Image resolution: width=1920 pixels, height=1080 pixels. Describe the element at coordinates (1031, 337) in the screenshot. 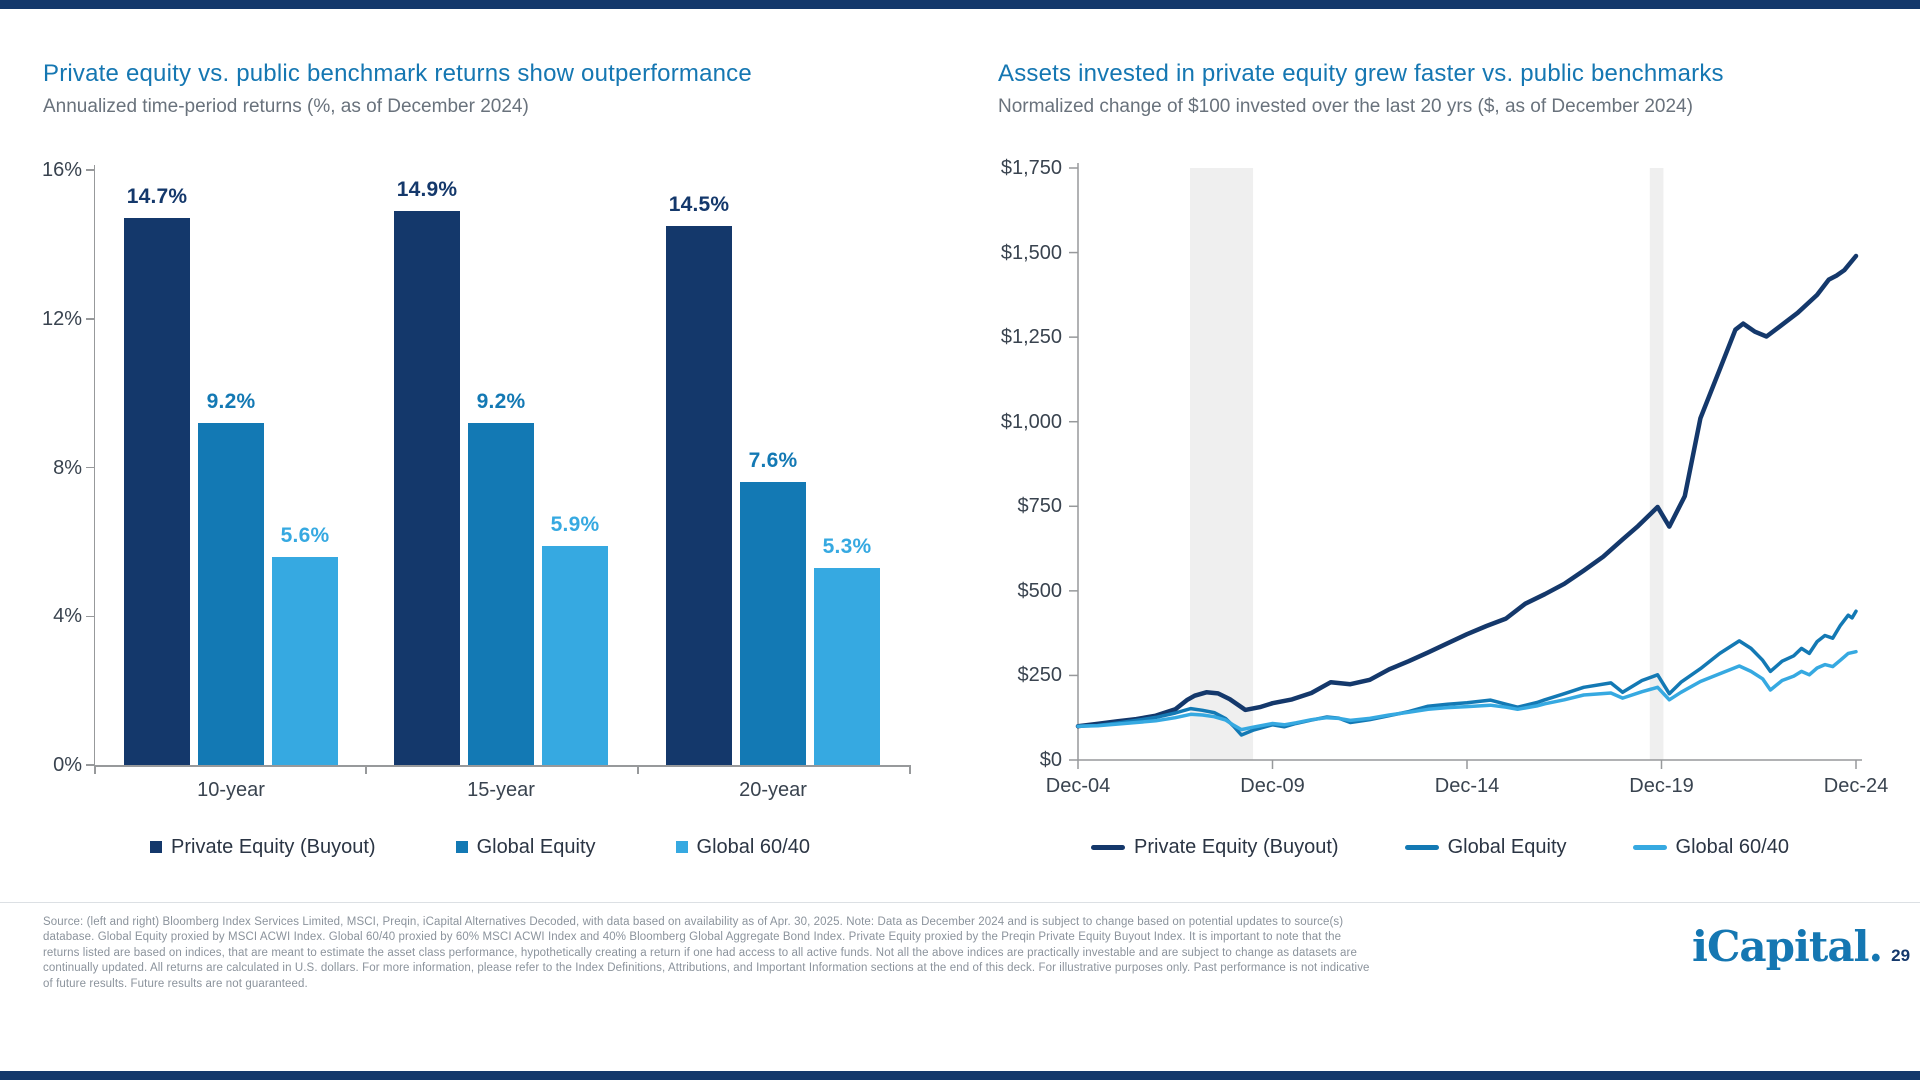

I see `y-axis-tick-label: $1,250` at that location.